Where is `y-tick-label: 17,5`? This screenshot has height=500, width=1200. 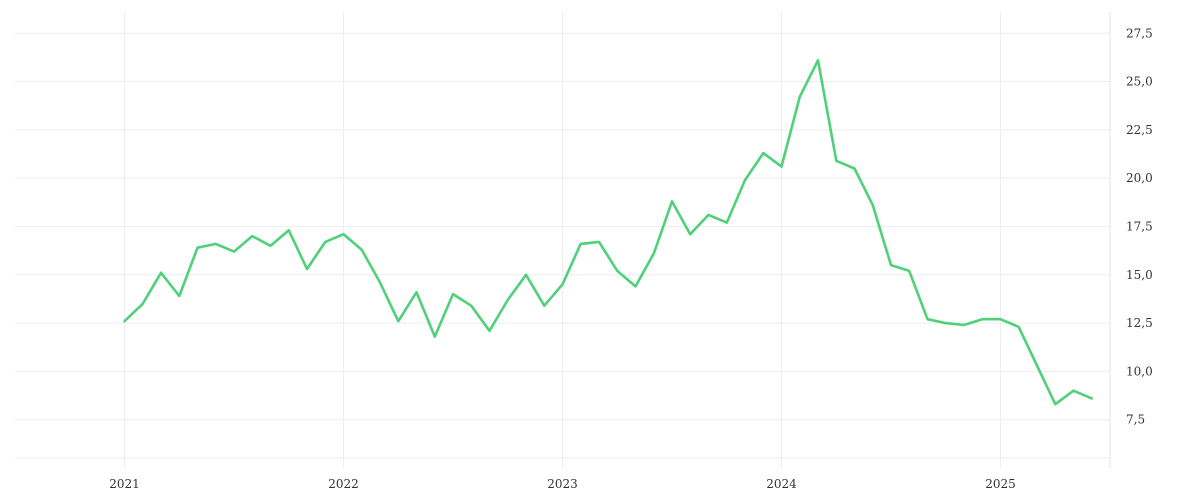
y-tick-label: 17,5 is located at coordinates (1139, 226).